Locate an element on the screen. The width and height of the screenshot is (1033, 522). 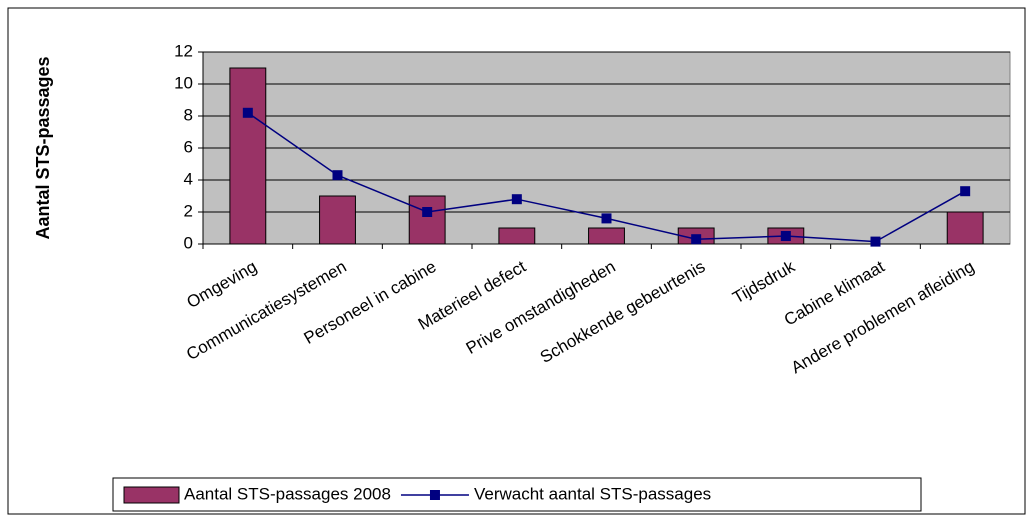
y-tick-label: 10 is located at coordinates (183, 82).